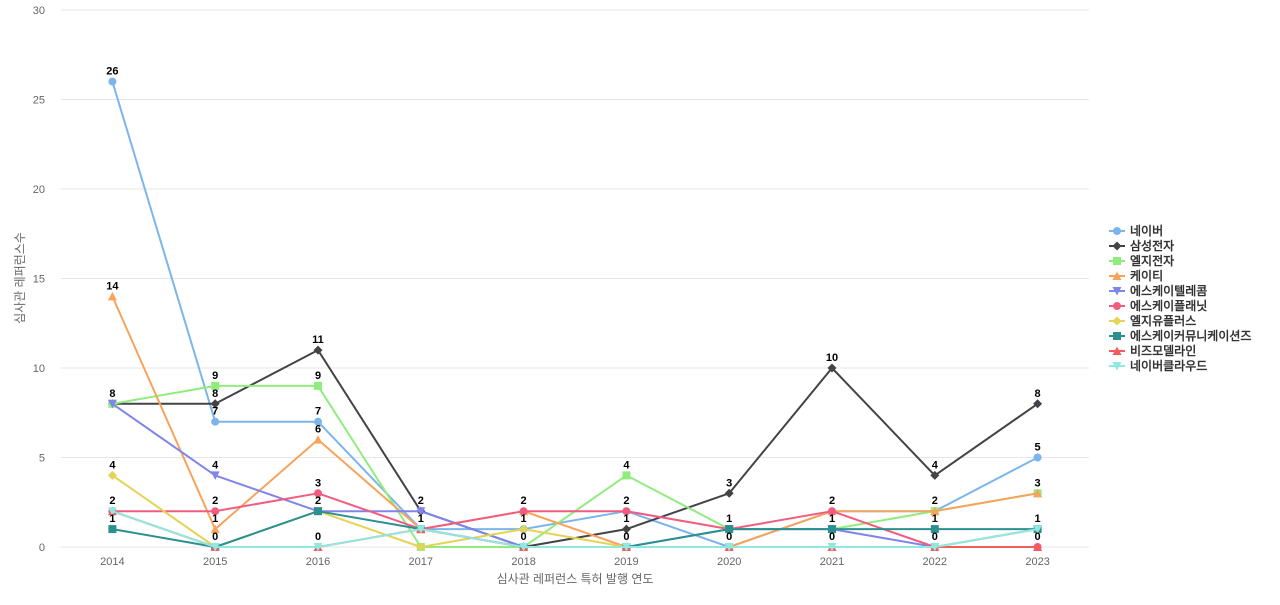 This screenshot has height=605, width=1280. What do you see at coordinates (523, 562) in the screenshot?
I see `x-tick-label: 2018` at bounding box center [523, 562].